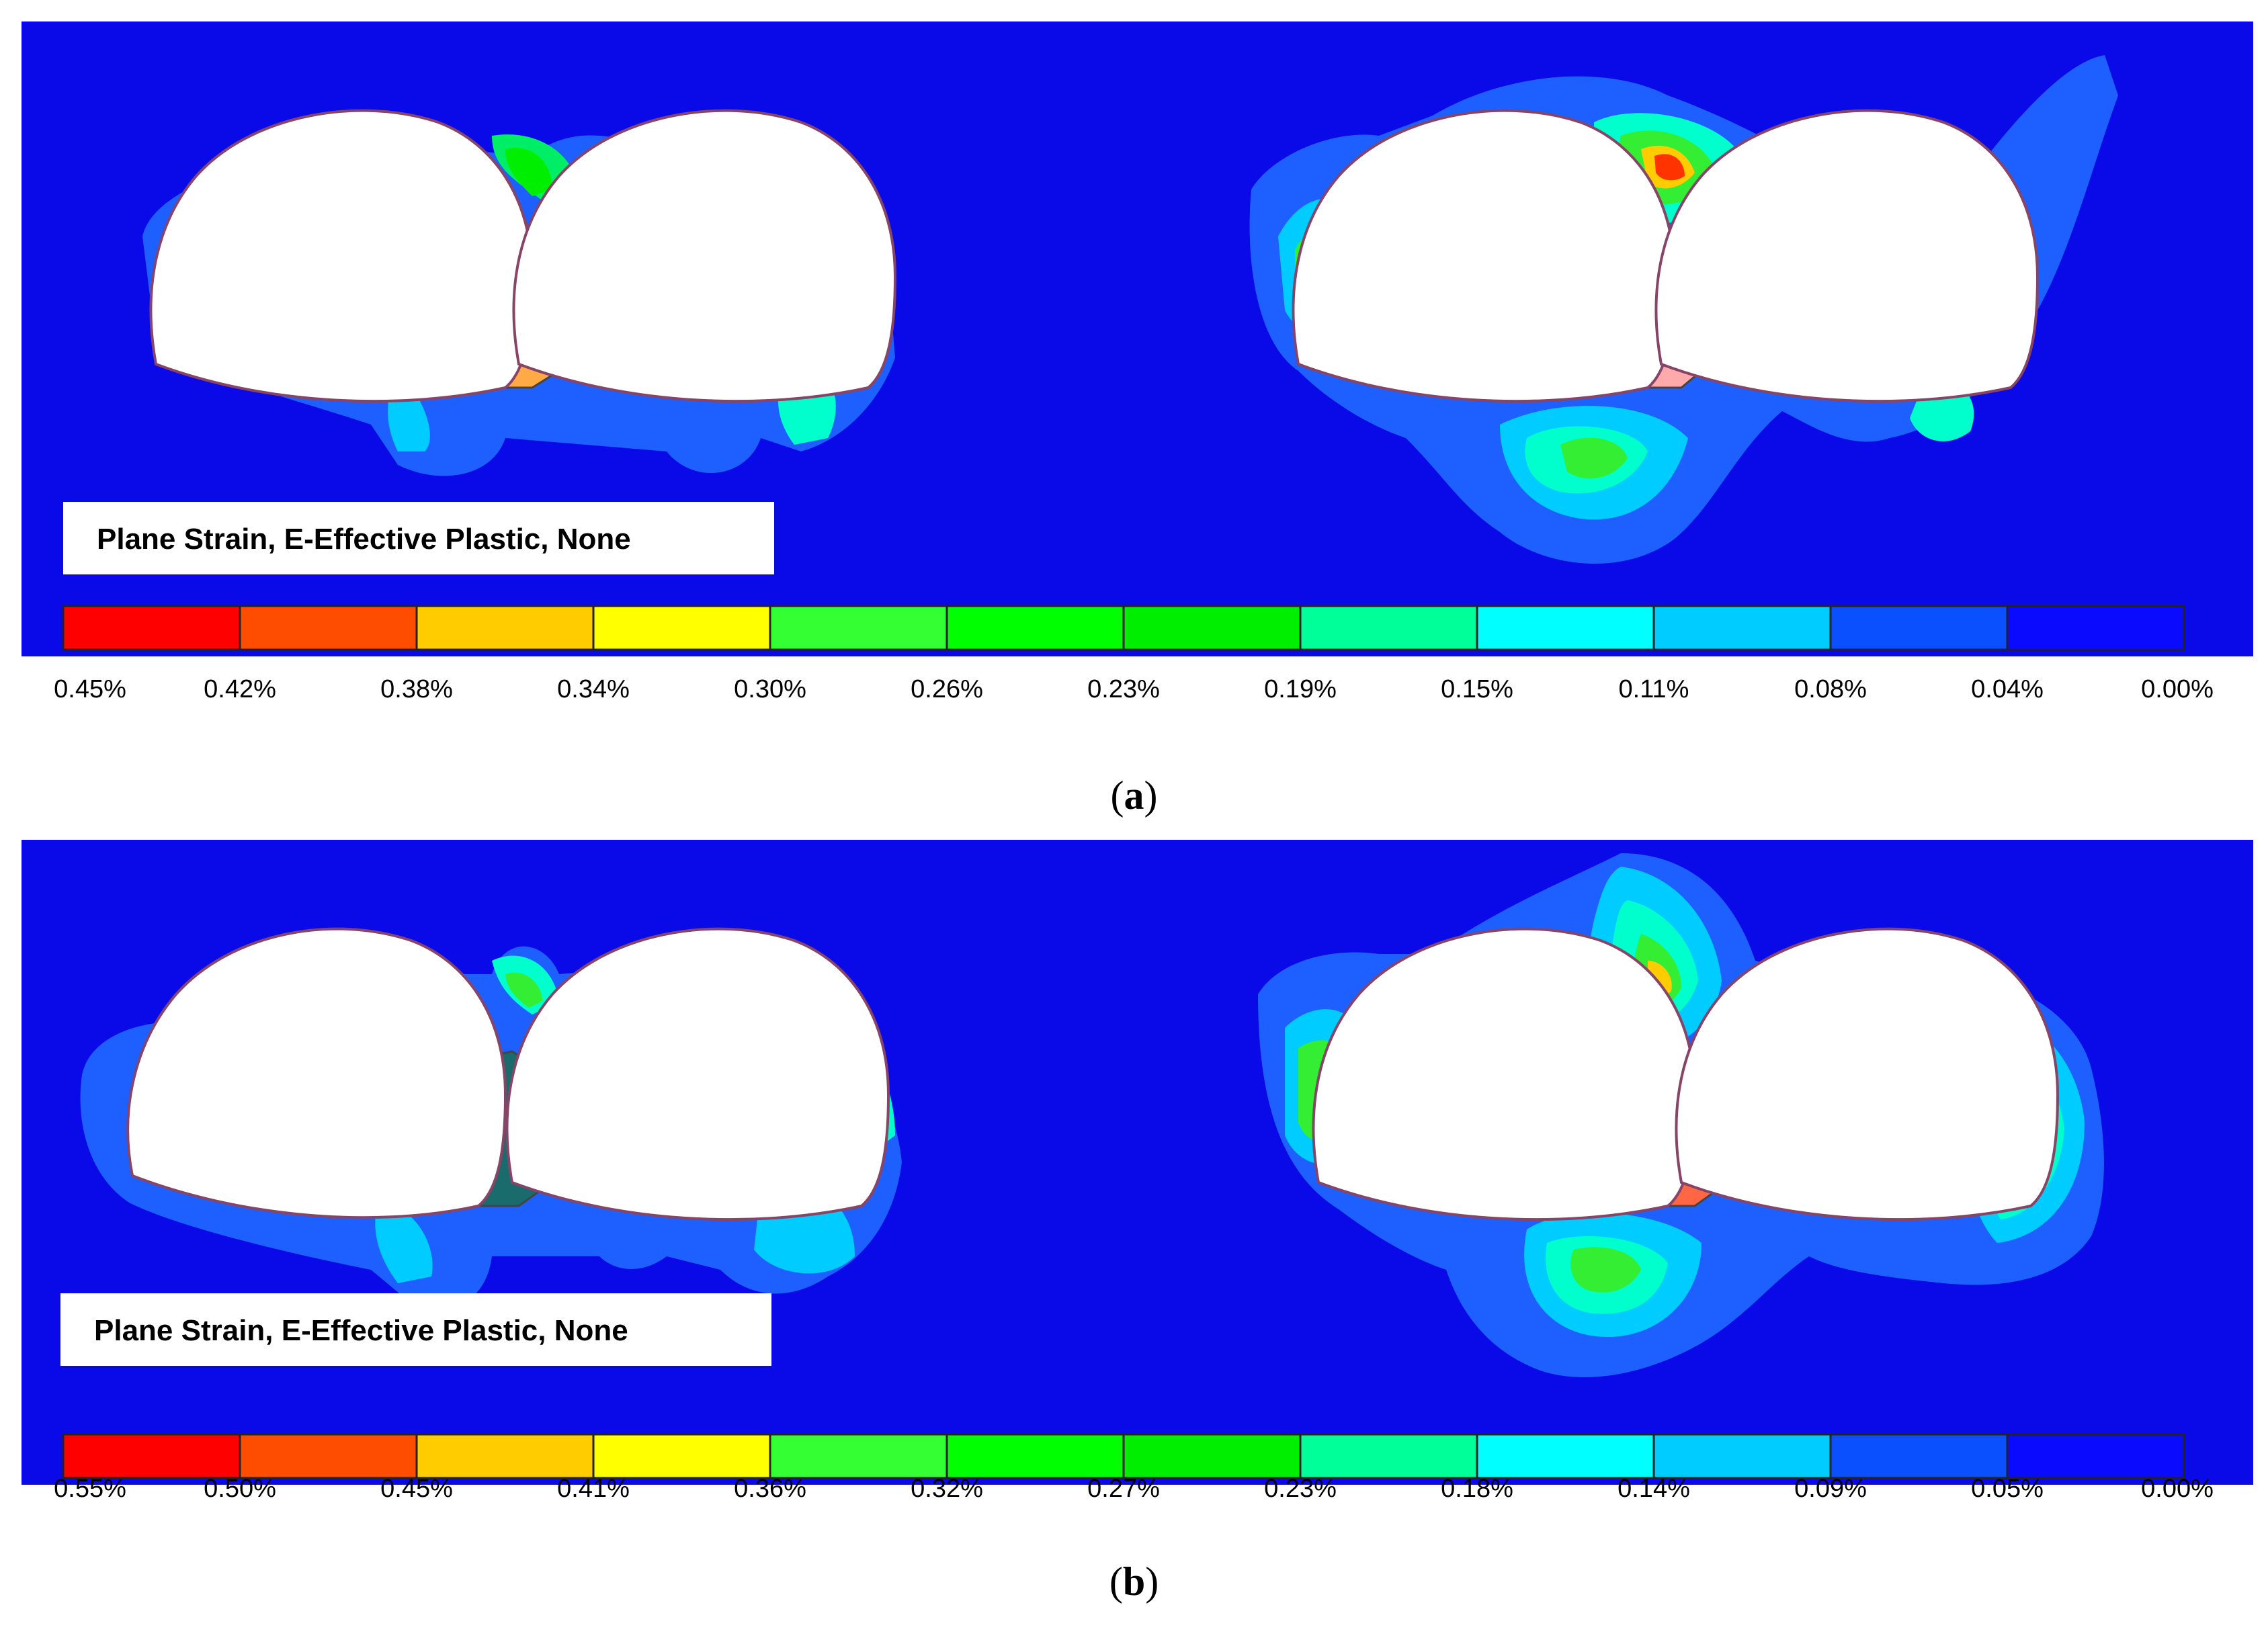 Image resolution: width=2268 pixels, height=1646 pixels. What do you see at coordinates (1123, 1489) in the screenshot?
I see `tick-label: 0.27%` at bounding box center [1123, 1489].